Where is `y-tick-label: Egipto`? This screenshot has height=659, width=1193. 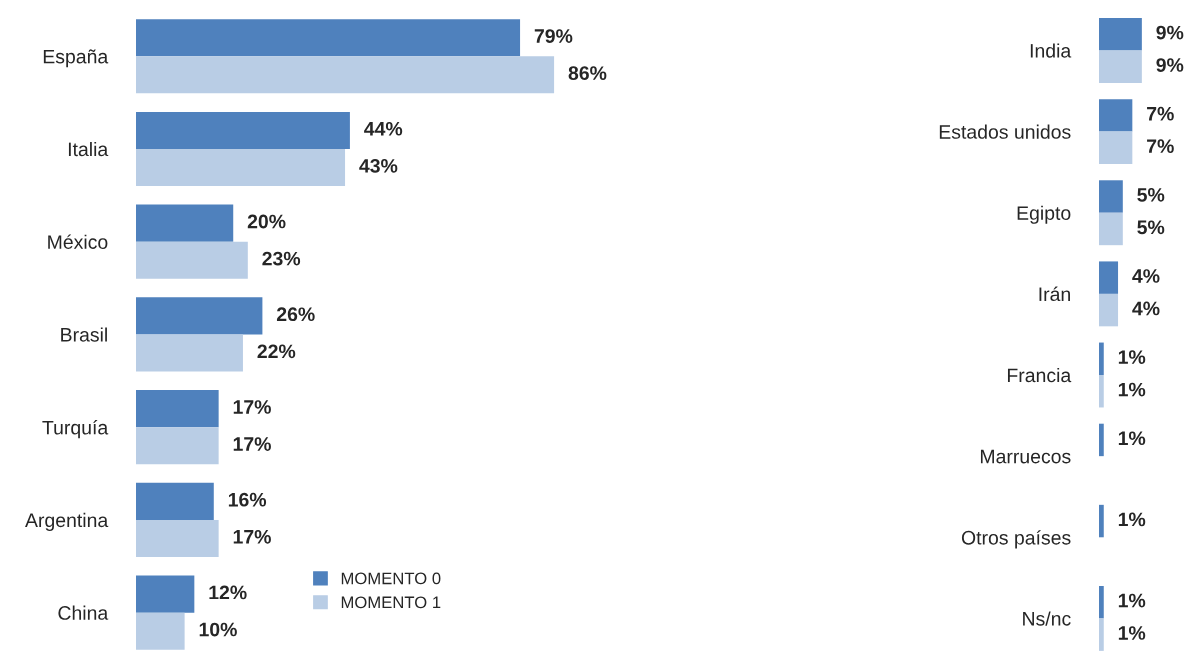
y-tick-label: Egipto is located at coordinates (1044, 214).